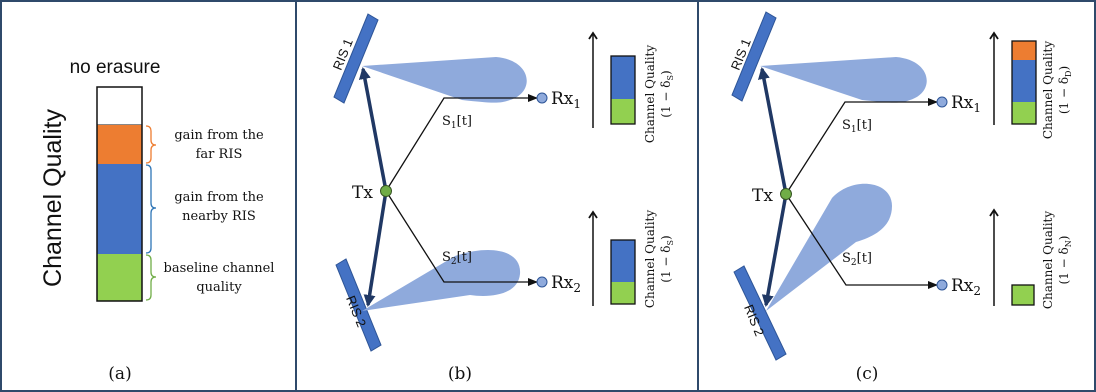 Image resolution: width=1096 pixels, height=392 pixels. Describe the element at coordinates (542, 98) in the screenshot. I see `rx1-node` at that location.